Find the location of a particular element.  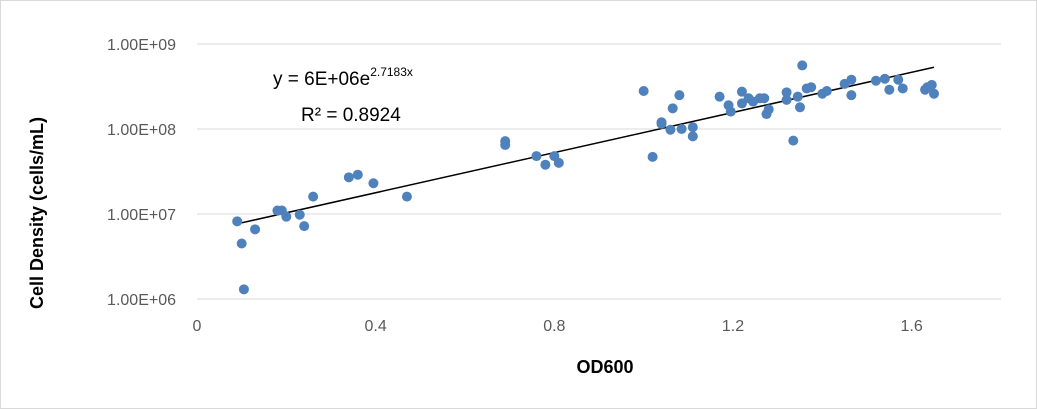

y-tick-label: 1.00E+09 is located at coordinates (141, 45).